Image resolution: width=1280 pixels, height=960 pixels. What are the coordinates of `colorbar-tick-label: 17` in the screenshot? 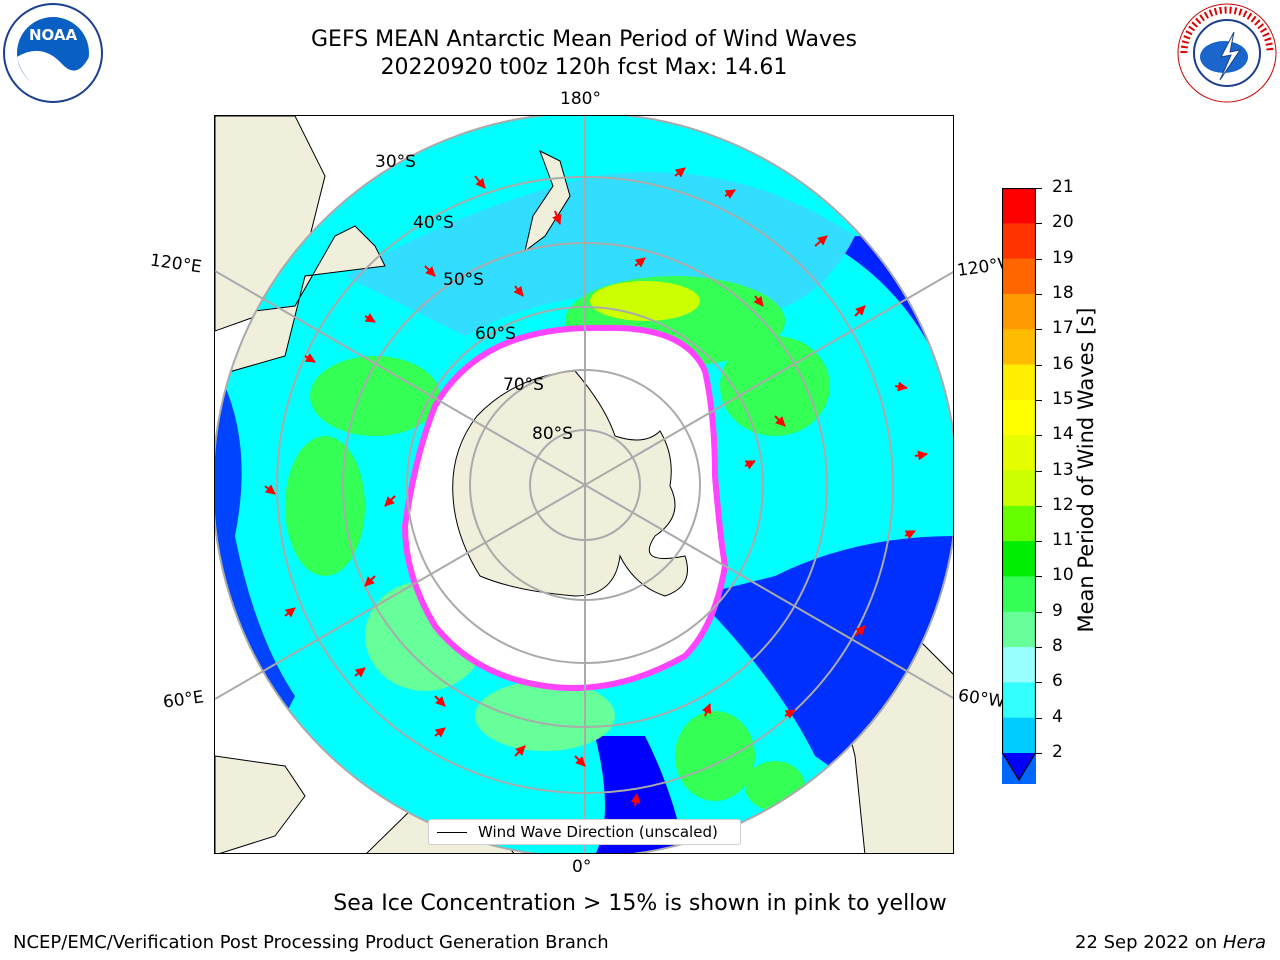 It's located at (1063, 328).